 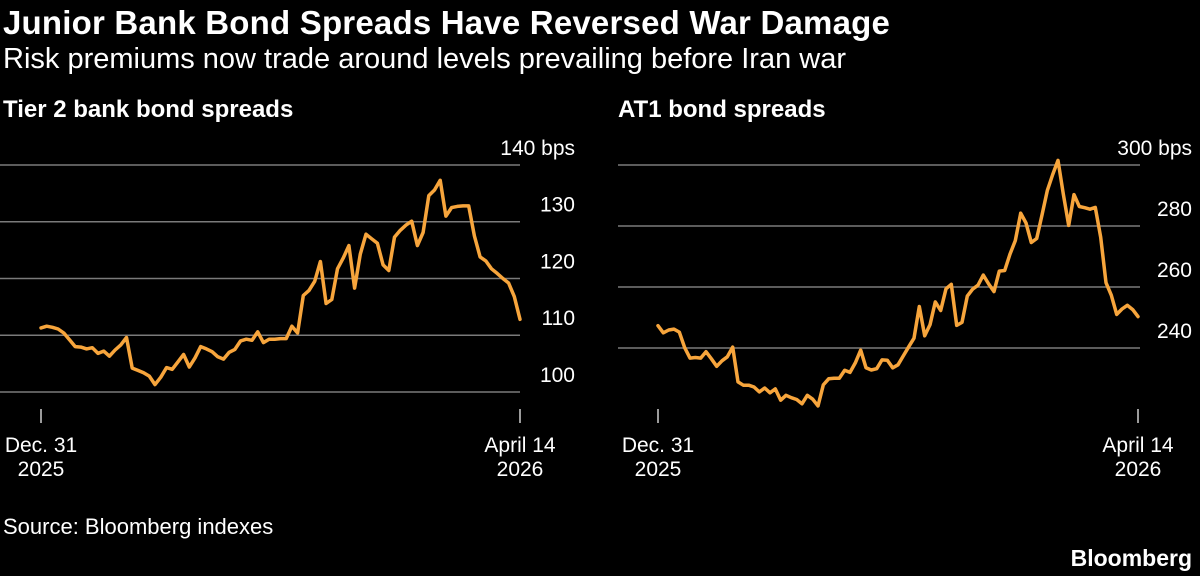 What do you see at coordinates (148, 109) in the screenshot?
I see `left-panel-title: Tier 2 bank bond spreads` at bounding box center [148, 109].